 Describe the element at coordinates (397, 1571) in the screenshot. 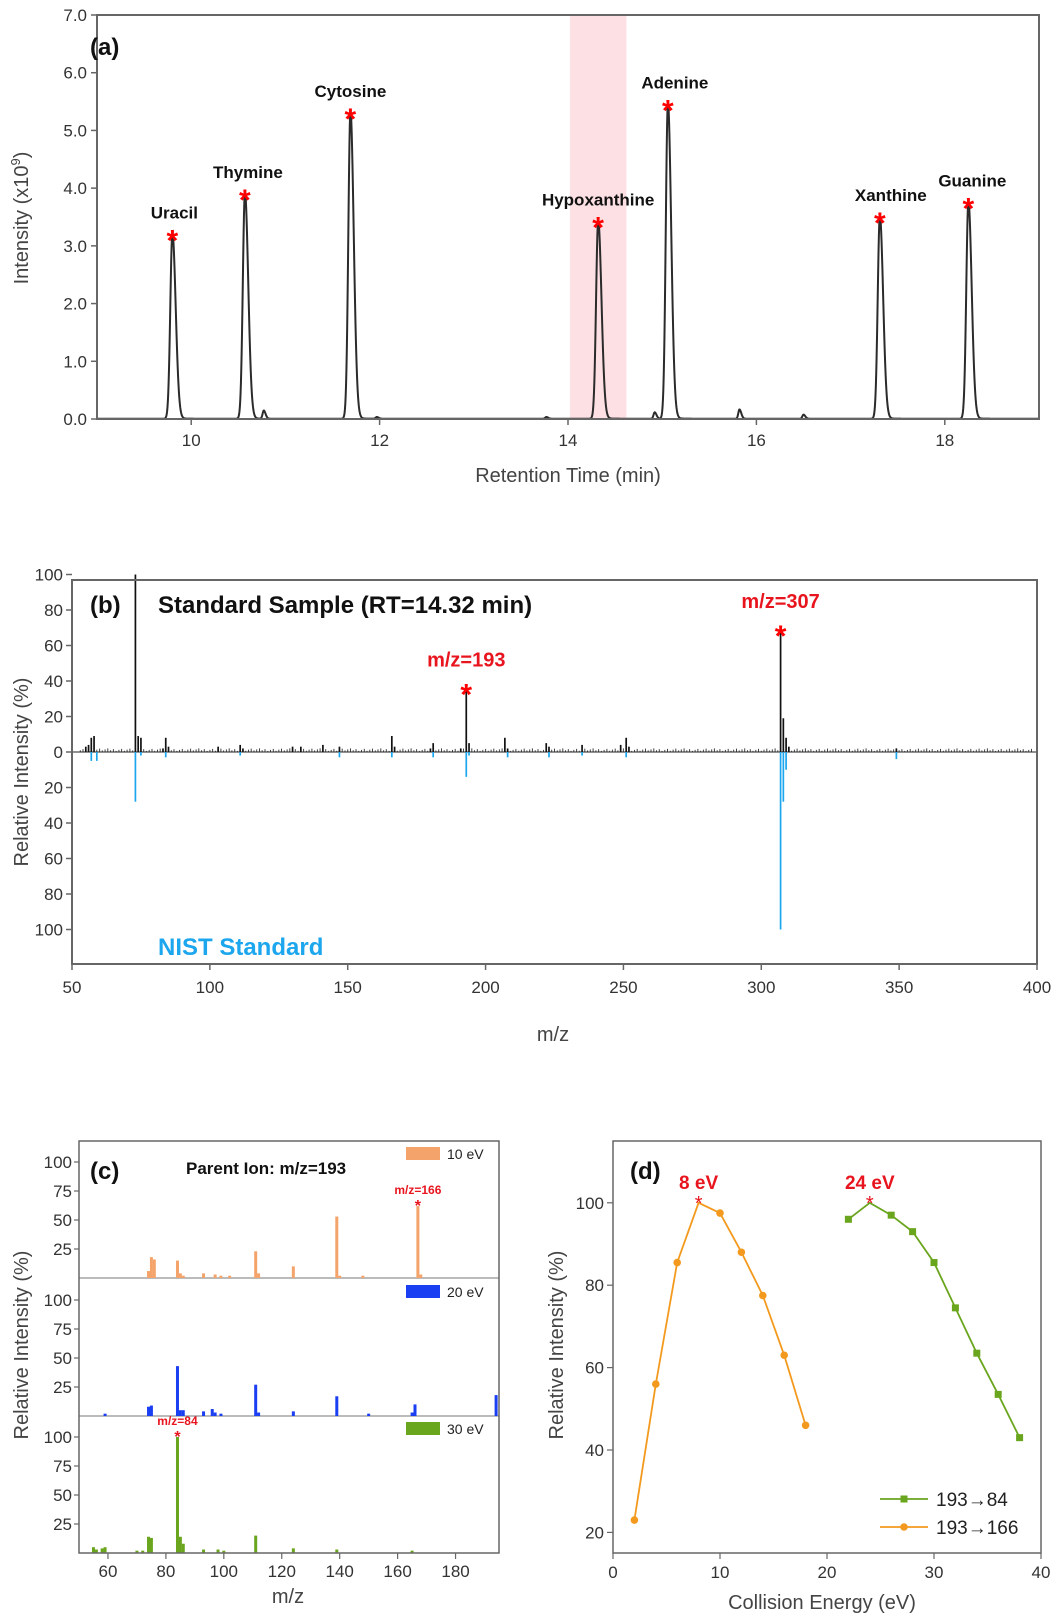

I see `x-tick-label: 160` at that location.